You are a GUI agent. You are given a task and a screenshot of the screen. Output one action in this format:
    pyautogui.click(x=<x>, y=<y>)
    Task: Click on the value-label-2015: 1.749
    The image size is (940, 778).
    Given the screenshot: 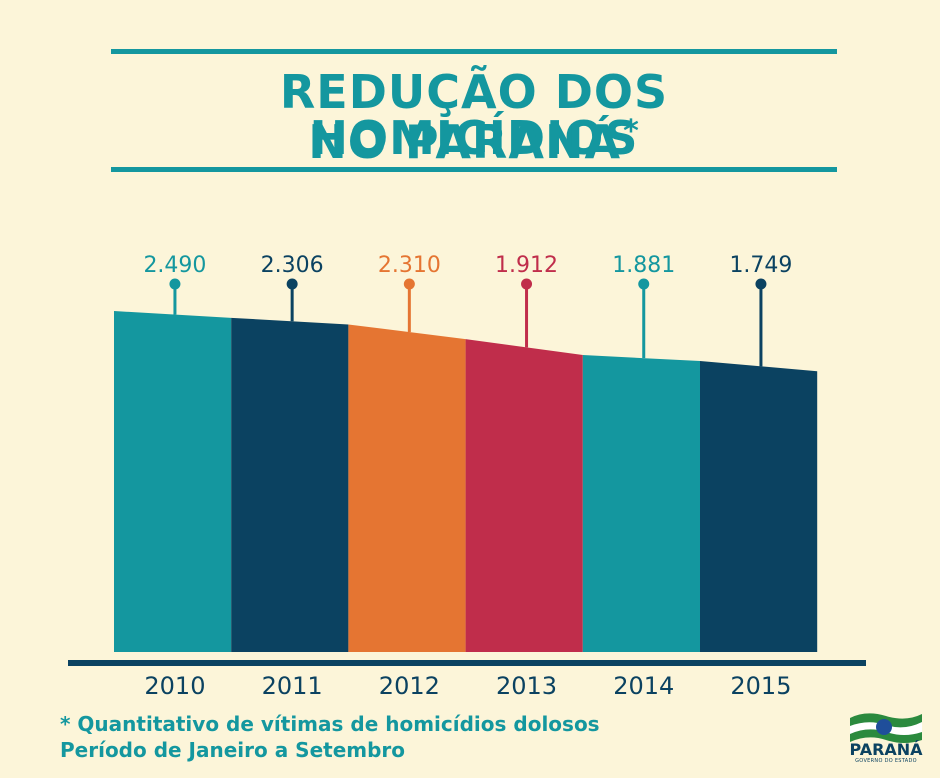 What is the action you would take?
    pyautogui.click(x=760, y=265)
    